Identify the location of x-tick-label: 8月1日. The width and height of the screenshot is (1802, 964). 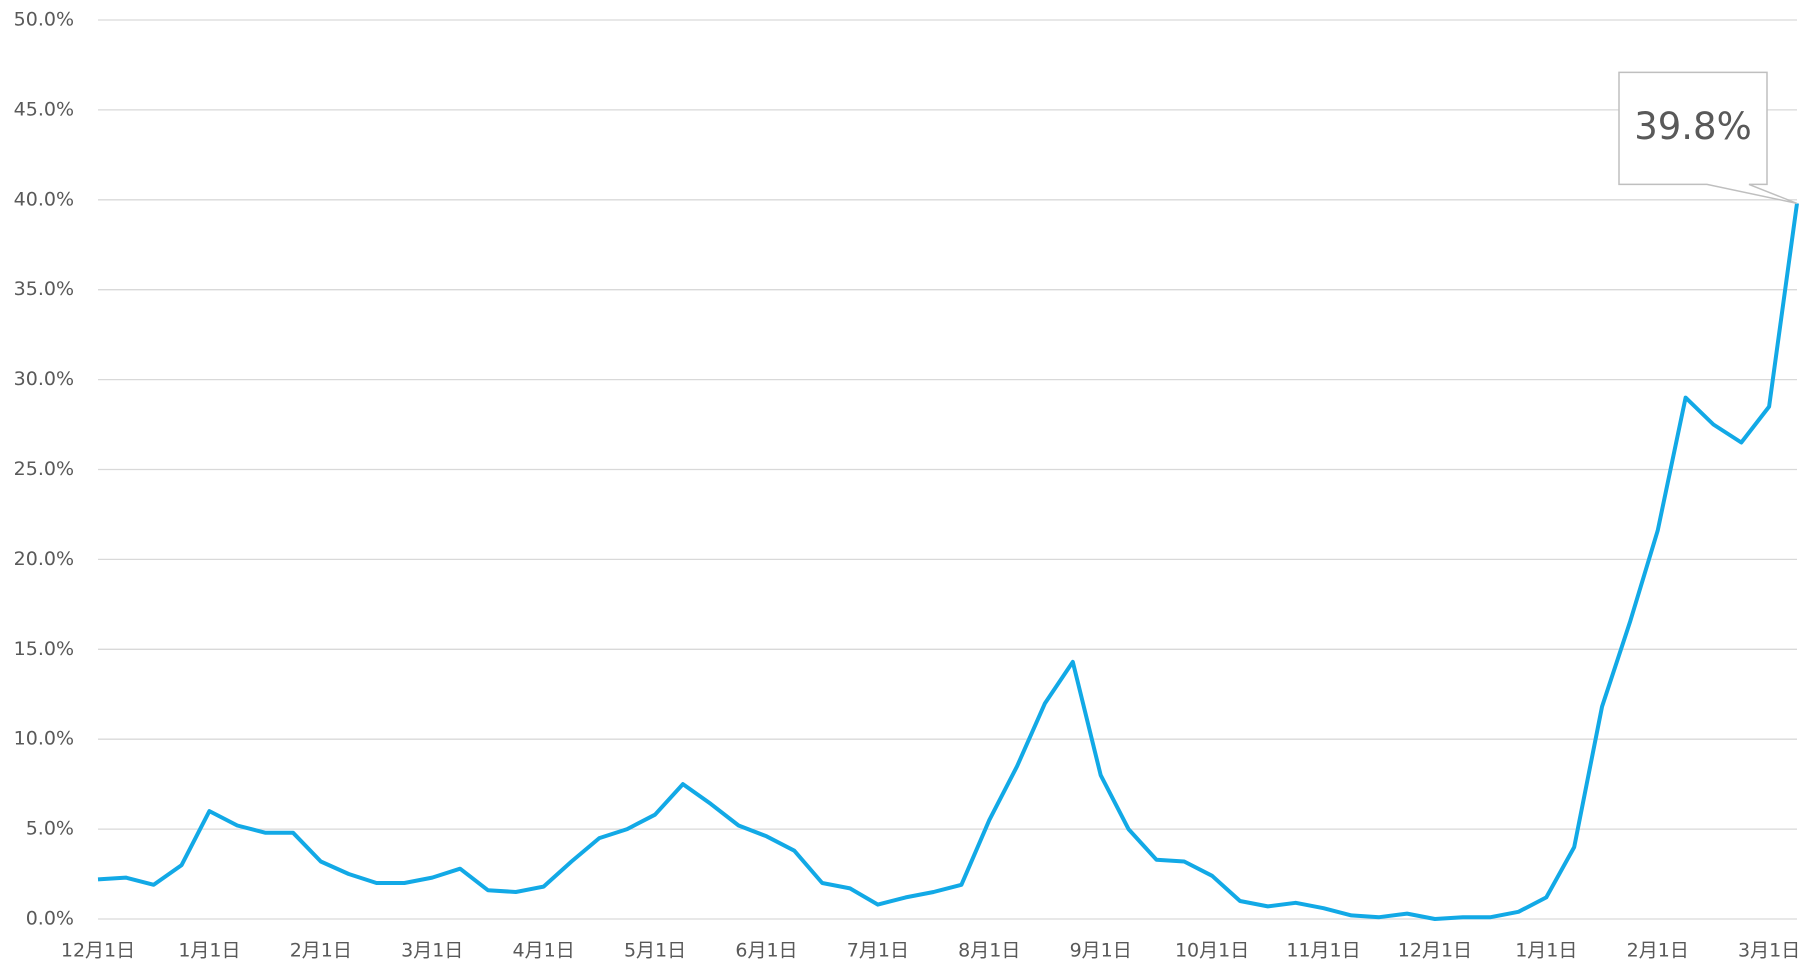
(989, 951).